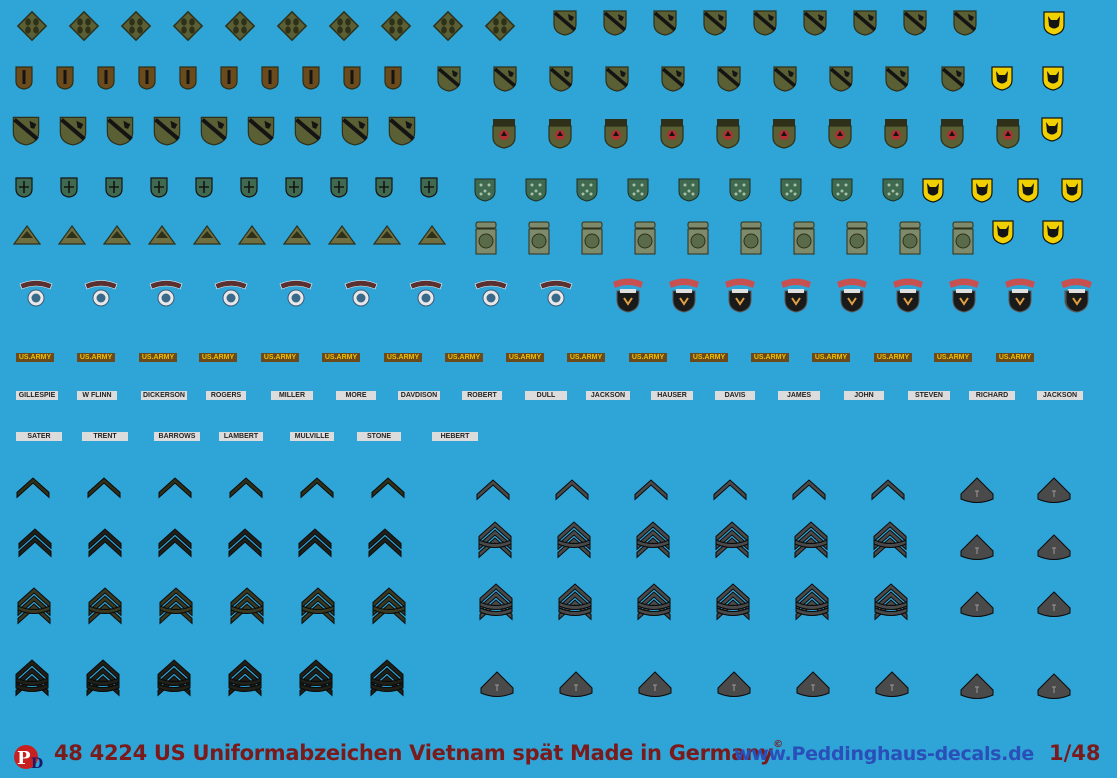 The image size is (1117, 778). Describe the element at coordinates (24, 758) in the screenshot. I see `svg-text: P` at that location.